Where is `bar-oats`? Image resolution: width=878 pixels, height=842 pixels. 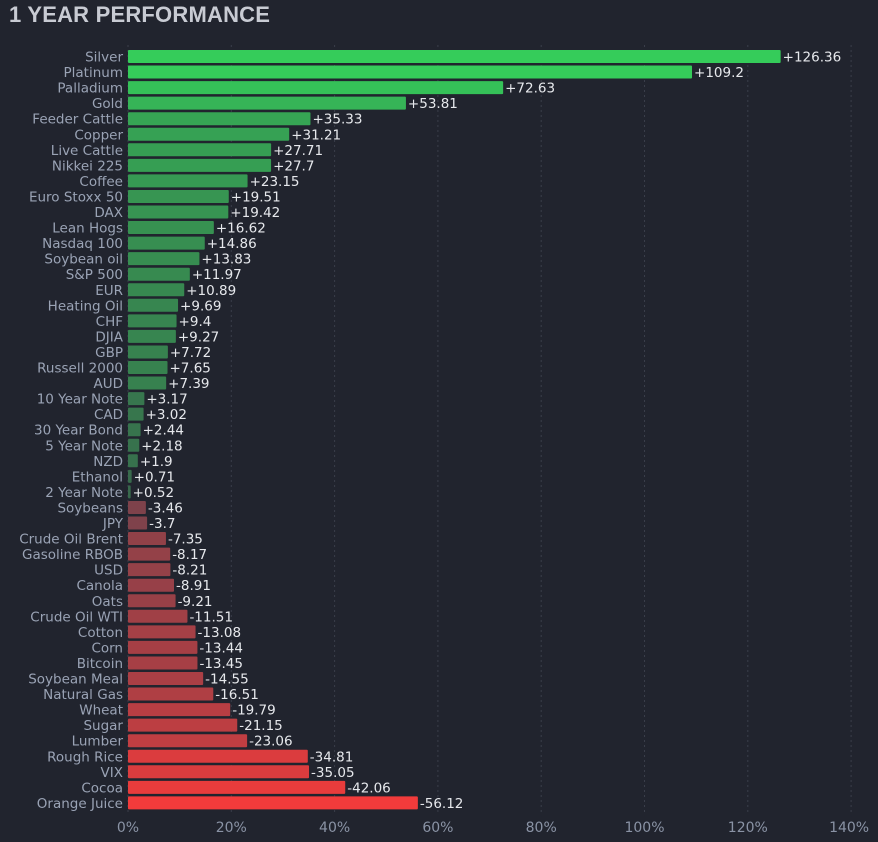
bar-oats is located at coordinates (152, 601).